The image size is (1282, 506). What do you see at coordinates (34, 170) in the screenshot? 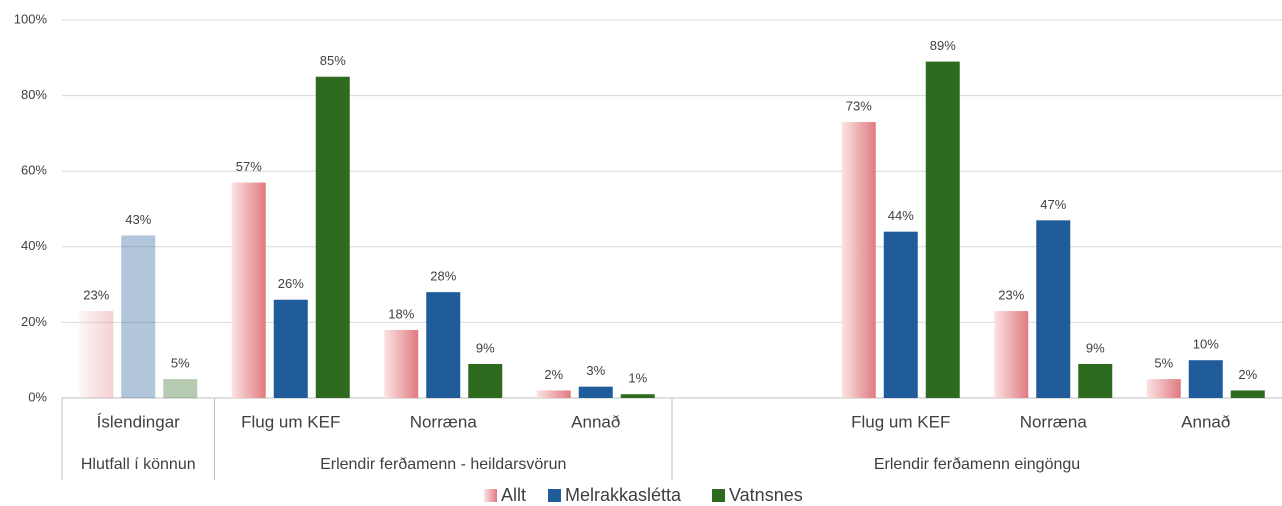
I see `y-tick-label: 60%` at bounding box center [34, 170].